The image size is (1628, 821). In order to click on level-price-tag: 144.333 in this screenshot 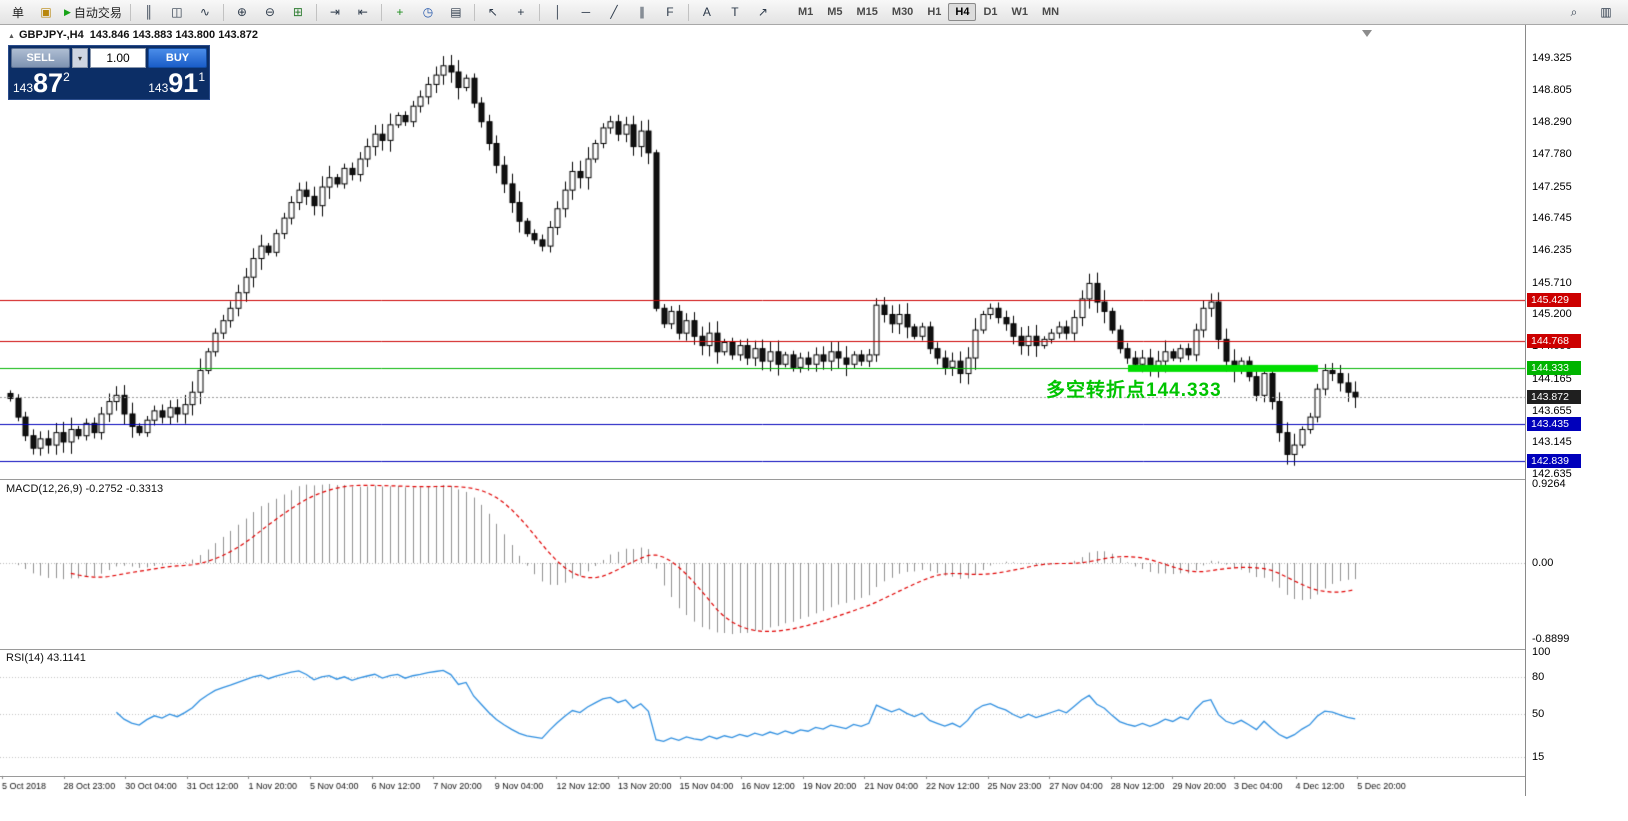, I will do `click(1554, 368)`.